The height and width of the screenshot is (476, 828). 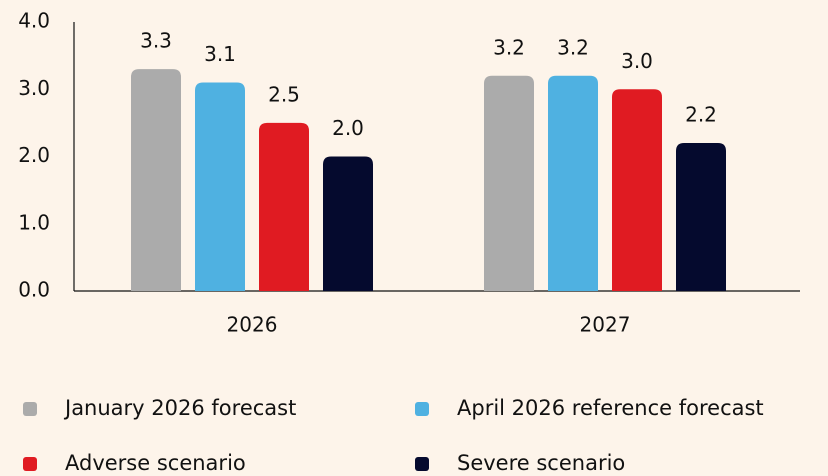 I want to click on legend-label: January 2026 forecast, so click(x=179, y=408).